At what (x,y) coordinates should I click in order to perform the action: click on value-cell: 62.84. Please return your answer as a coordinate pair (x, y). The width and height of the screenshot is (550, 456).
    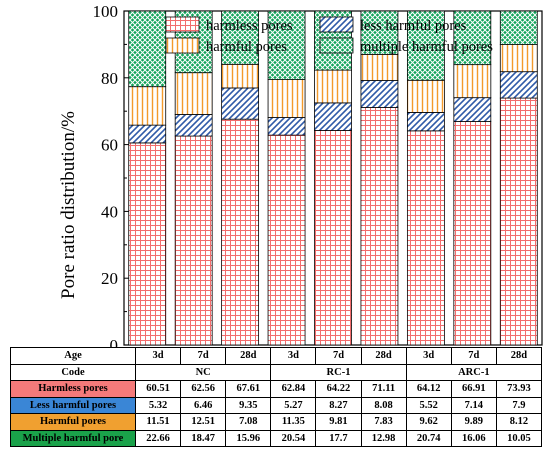
    Looking at the image, I should click on (293, 389).